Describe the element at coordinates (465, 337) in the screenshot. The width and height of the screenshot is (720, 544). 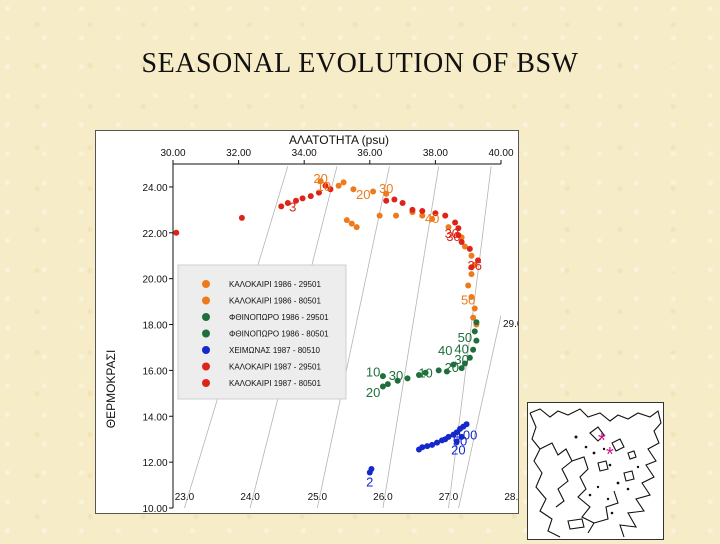
I see `depth-label: 50` at that location.